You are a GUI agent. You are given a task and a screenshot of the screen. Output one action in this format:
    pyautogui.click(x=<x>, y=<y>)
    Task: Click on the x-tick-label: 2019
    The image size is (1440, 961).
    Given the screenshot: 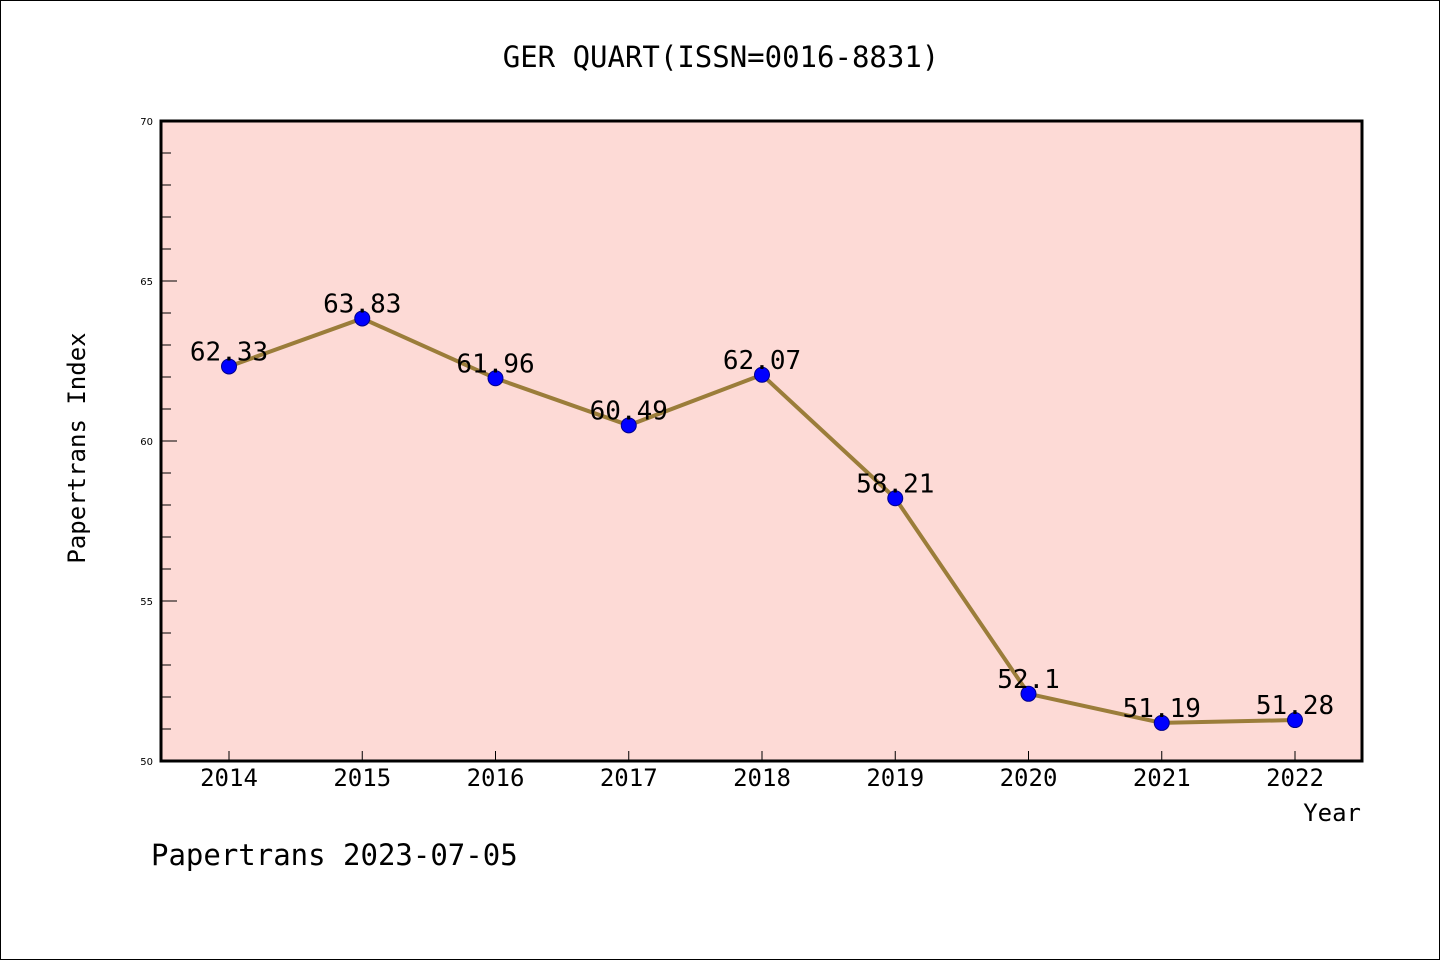 What is the action you would take?
    pyautogui.click(x=895, y=778)
    